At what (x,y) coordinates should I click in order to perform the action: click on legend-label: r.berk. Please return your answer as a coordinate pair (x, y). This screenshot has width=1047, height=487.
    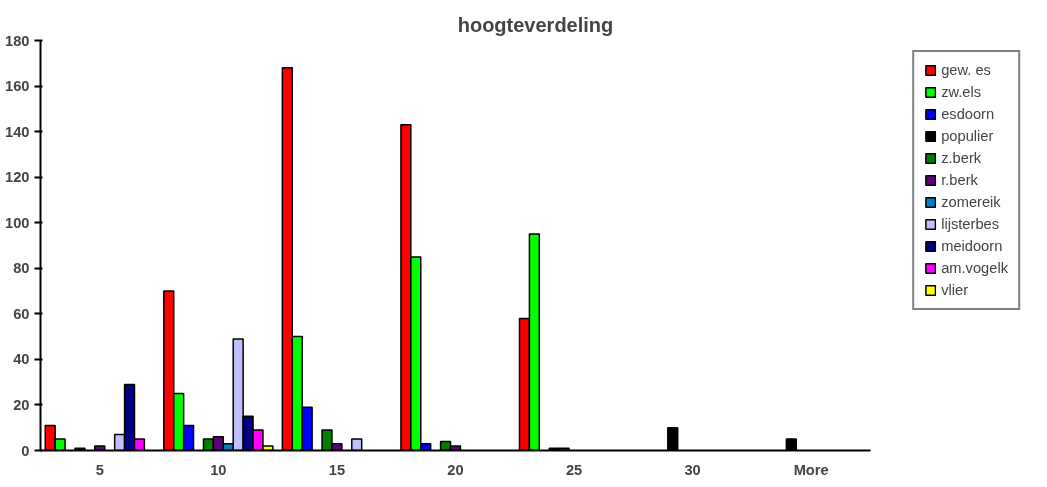
    Looking at the image, I should click on (959, 180).